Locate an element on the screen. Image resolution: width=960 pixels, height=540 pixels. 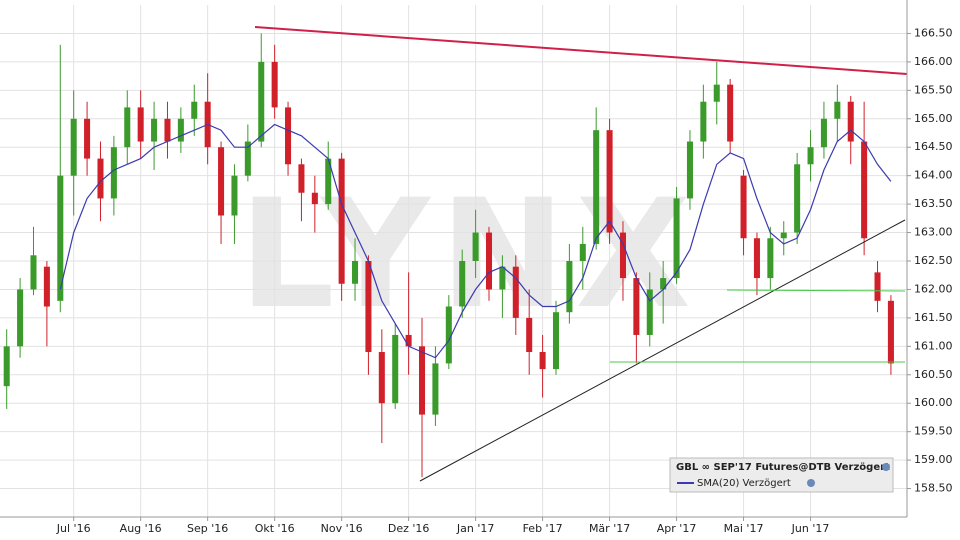
y-tick-label: 166.00 is located at coordinates (933, 61).